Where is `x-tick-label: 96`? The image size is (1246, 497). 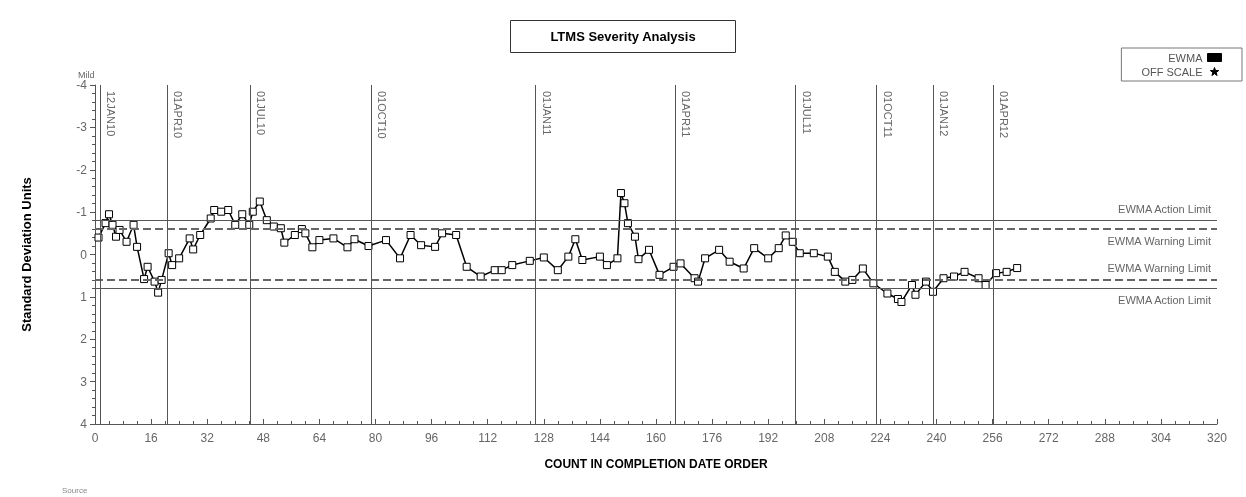
x-tick-label: 96 is located at coordinates (431, 438).